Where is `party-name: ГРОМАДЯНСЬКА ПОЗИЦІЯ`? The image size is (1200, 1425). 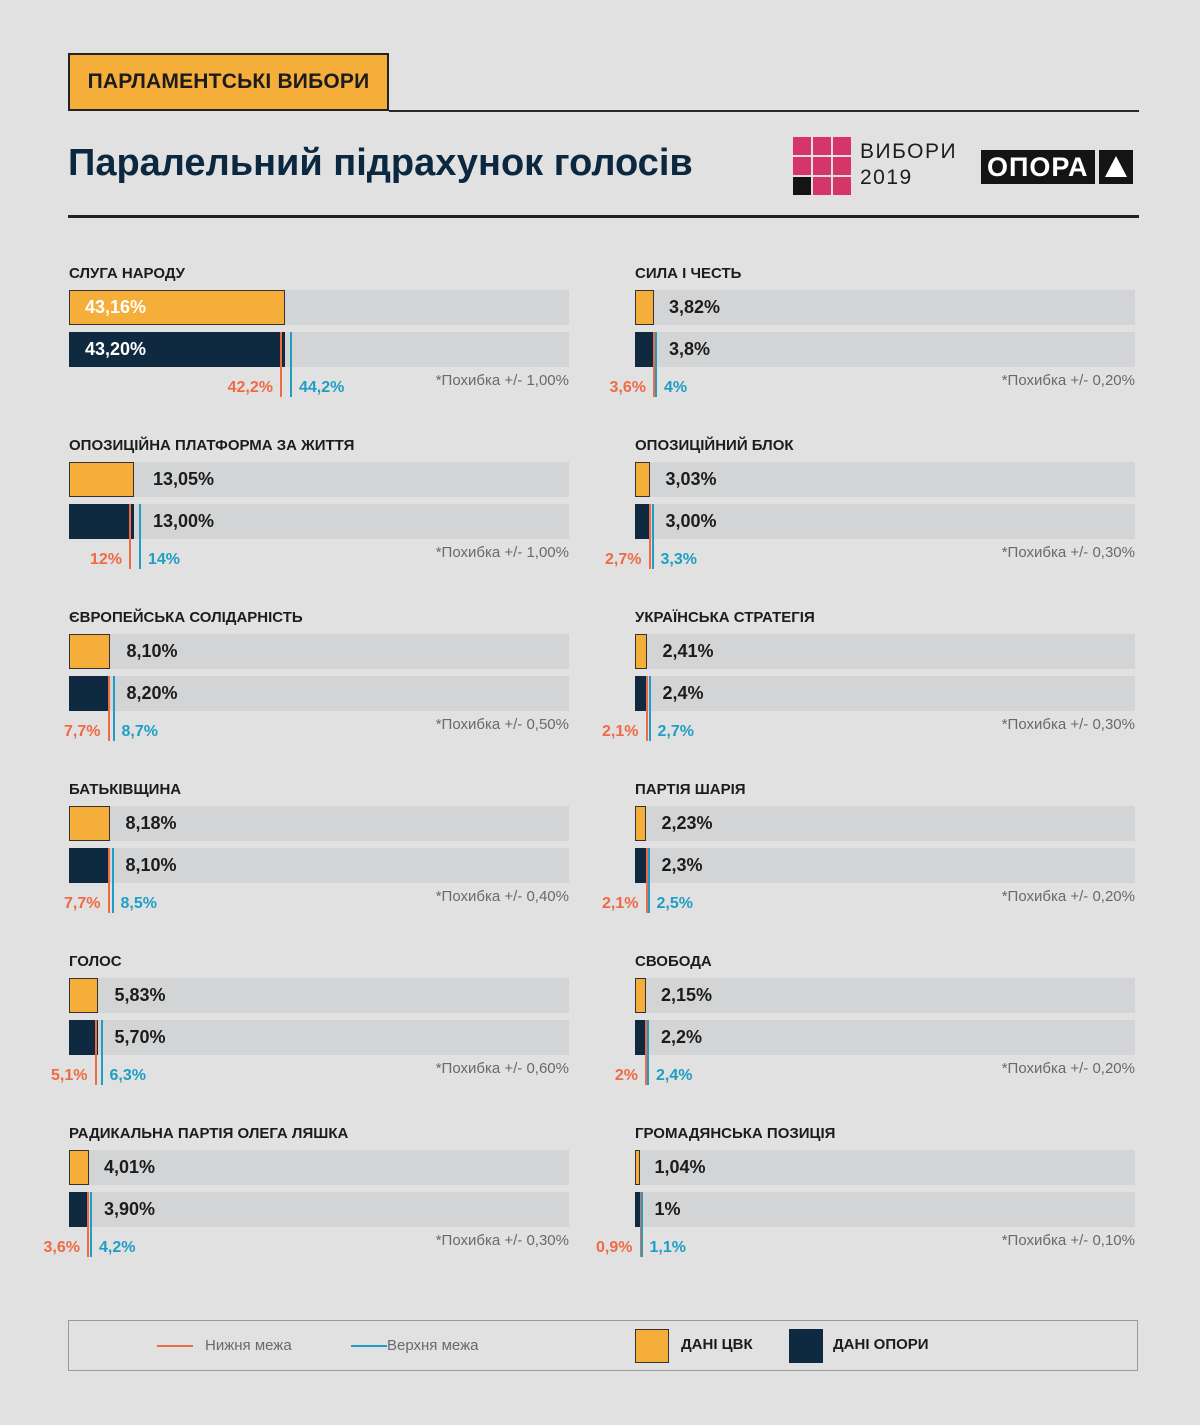
party-name: ГРОМАДЯНСЬКА ПОЗИЦІЯ is located at coordinates (735, 1133).